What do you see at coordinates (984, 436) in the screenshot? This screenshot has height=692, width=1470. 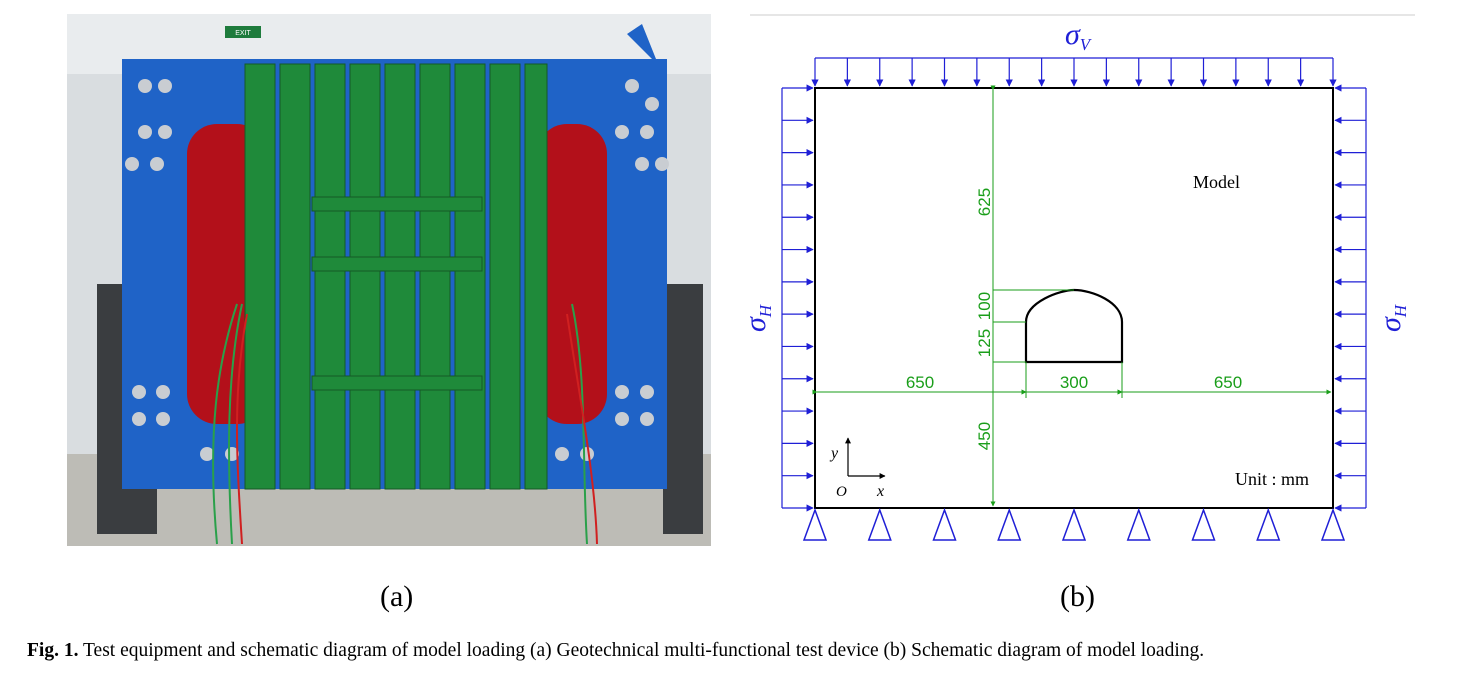 I see `dim-bottom-label: 450` at bounding box center [984, 436].